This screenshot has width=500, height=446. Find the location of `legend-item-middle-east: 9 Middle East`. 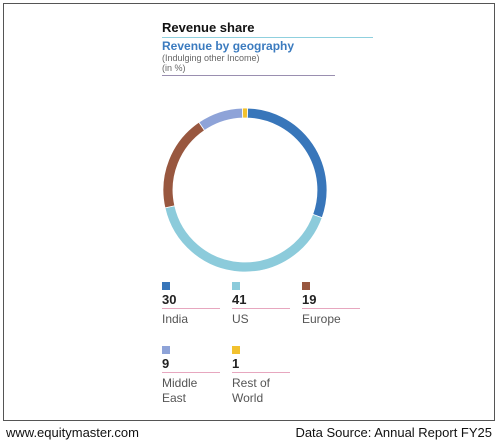

legend-item-middle-east: 9 Middle East is located at coordinates (193, 376).